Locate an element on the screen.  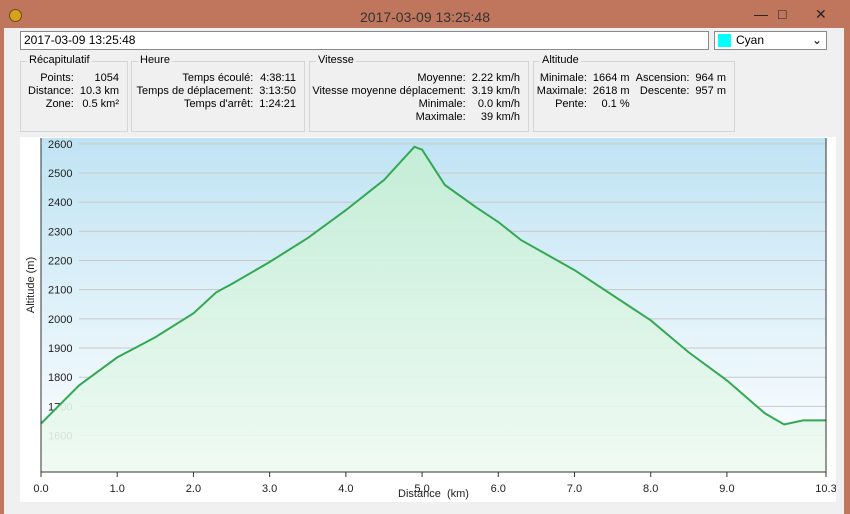
stat-value: 957 m is located at coordinates (710, 91).